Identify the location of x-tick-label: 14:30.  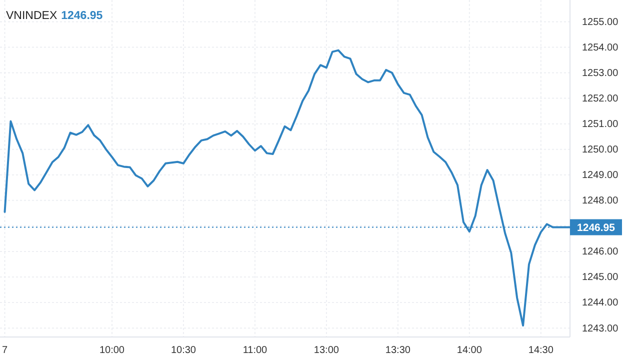
(541, 350).